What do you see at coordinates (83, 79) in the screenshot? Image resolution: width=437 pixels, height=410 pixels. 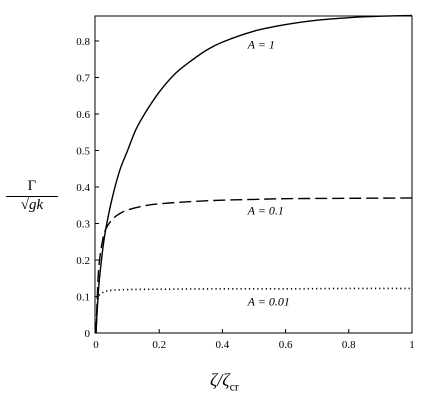 I see `y-tick-label: 0.7` at bounding box center [83, 79].